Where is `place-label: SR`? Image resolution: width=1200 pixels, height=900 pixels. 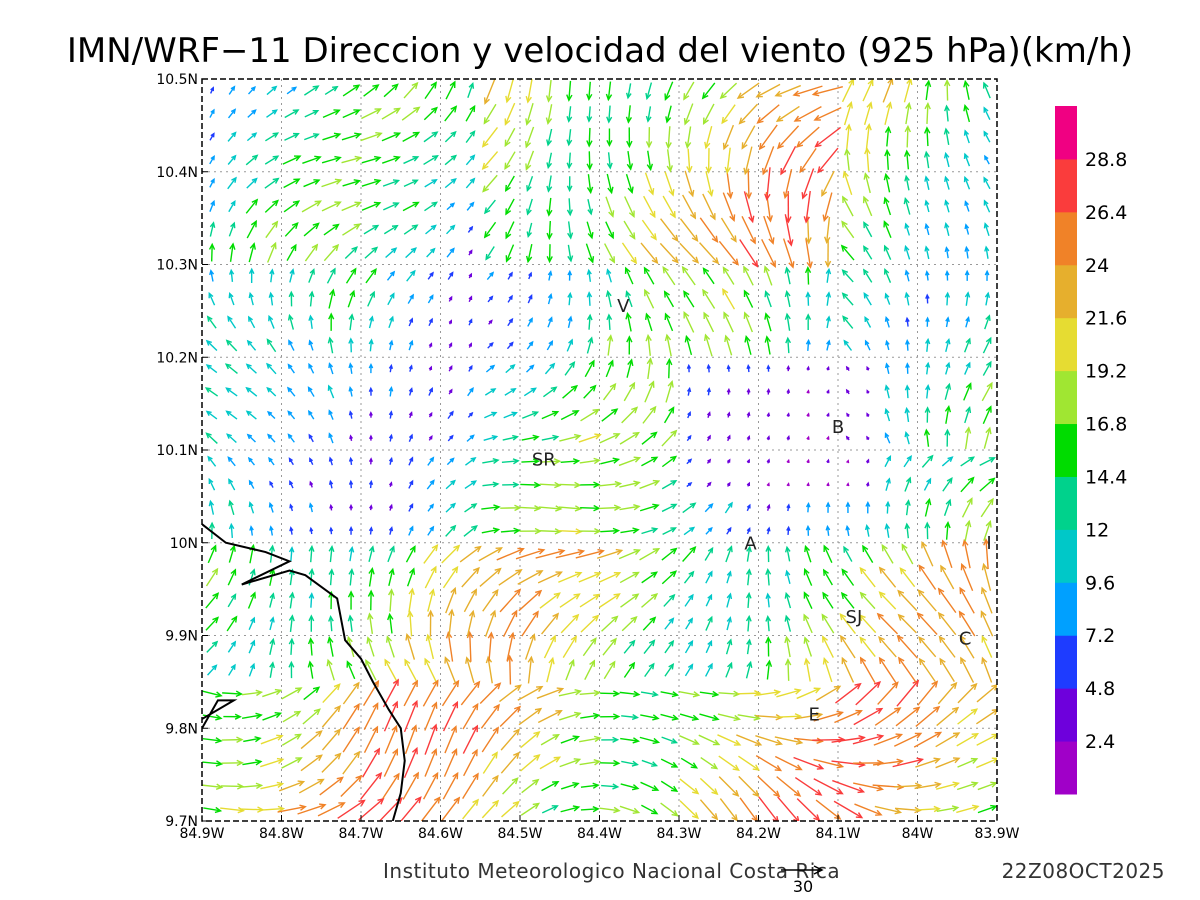 place-label: SR is located at coordinates (544, 459).